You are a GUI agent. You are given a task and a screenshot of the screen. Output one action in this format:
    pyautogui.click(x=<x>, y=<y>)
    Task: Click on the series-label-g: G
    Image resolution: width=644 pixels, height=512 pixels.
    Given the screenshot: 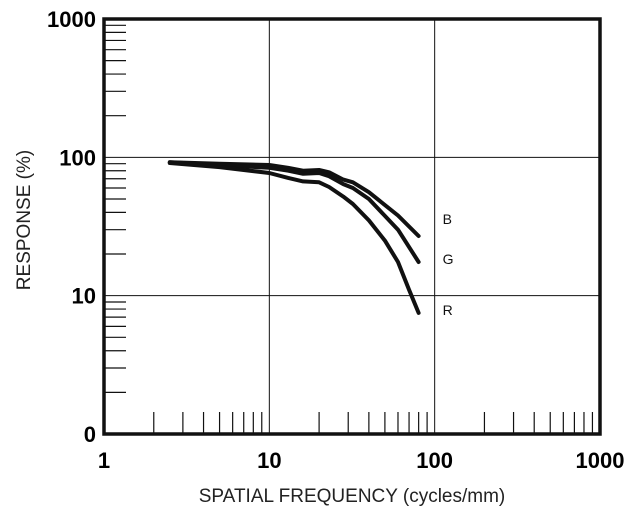 What is the action you would take?
    pyautogui.click(x=448, y=259)
    